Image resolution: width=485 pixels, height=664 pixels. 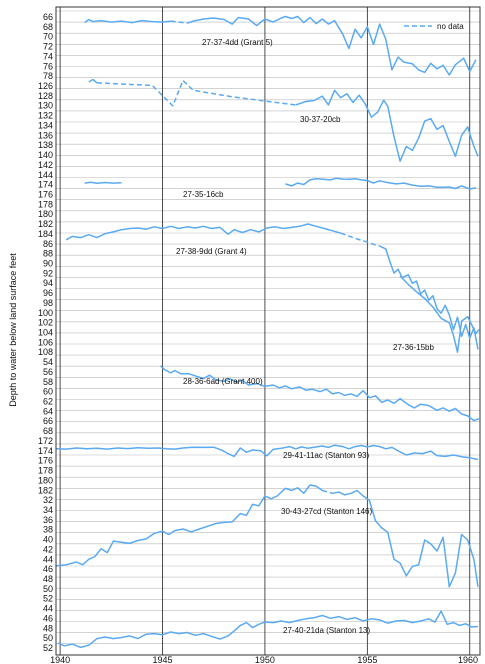 I want to click on well-label: 27-38-9dd (Grant 4), so click(x=211, y=251).